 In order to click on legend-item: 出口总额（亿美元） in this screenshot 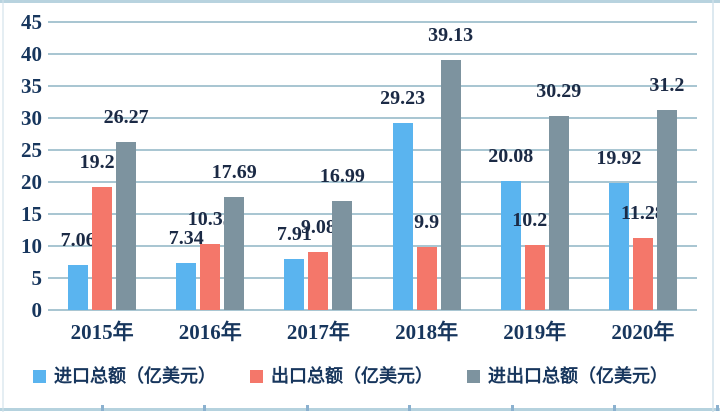, I will do `click(341, 376)`.